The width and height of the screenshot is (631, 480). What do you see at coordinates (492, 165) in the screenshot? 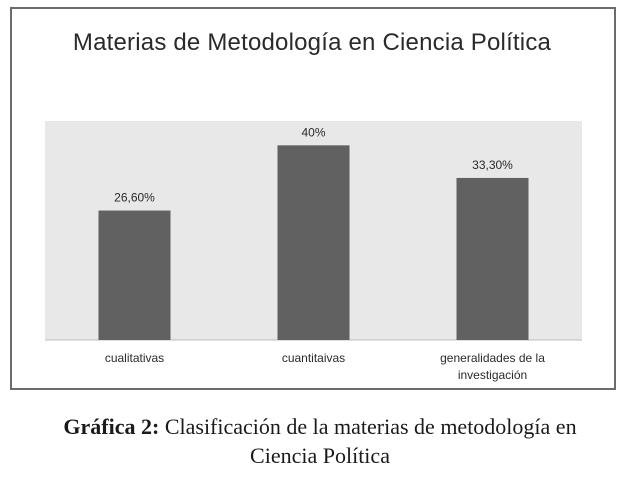
I see `data-label-3: 33,30%` at bounding box center [492, 165].